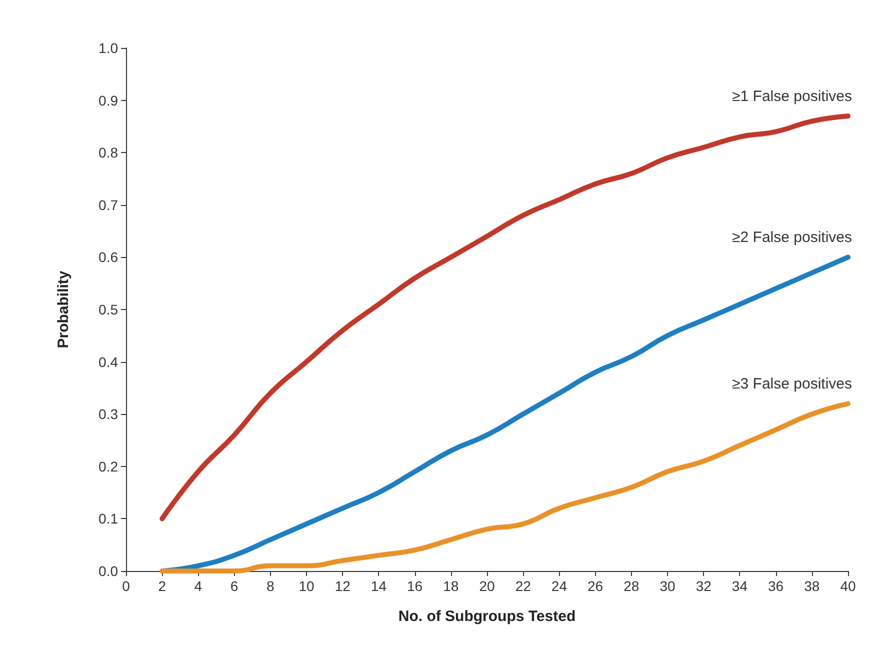 The height and width of the screenshot is (666, 888). Describe the element at coordinates (812, 586) in the screenshot. I see `x-tick-label: 38` at that location.